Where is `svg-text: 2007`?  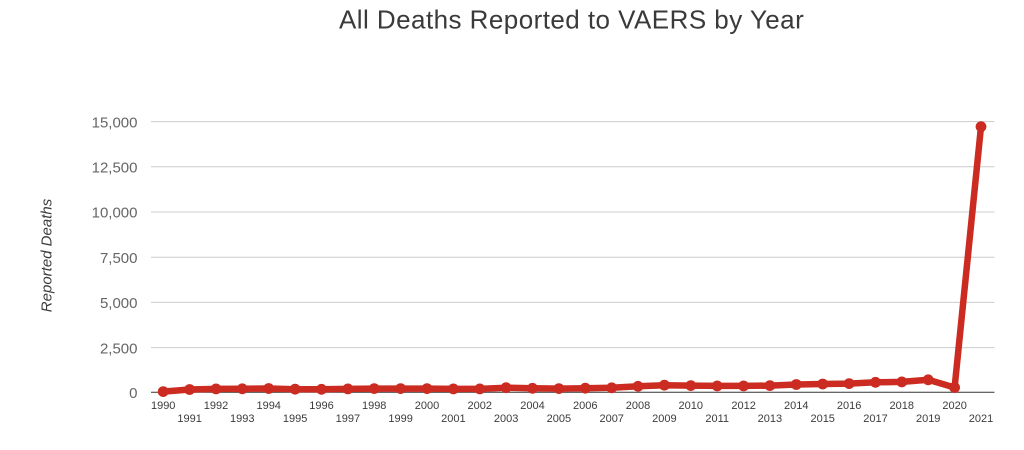 svg-text: 2007 is located at coordinates (611, 419).